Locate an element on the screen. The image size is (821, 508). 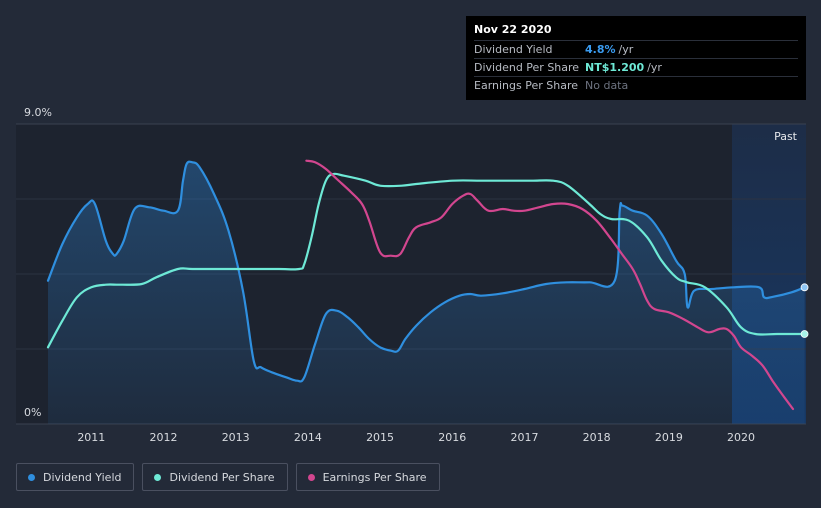
x-tick-label: 2016 is located at coordinates (452, 437).